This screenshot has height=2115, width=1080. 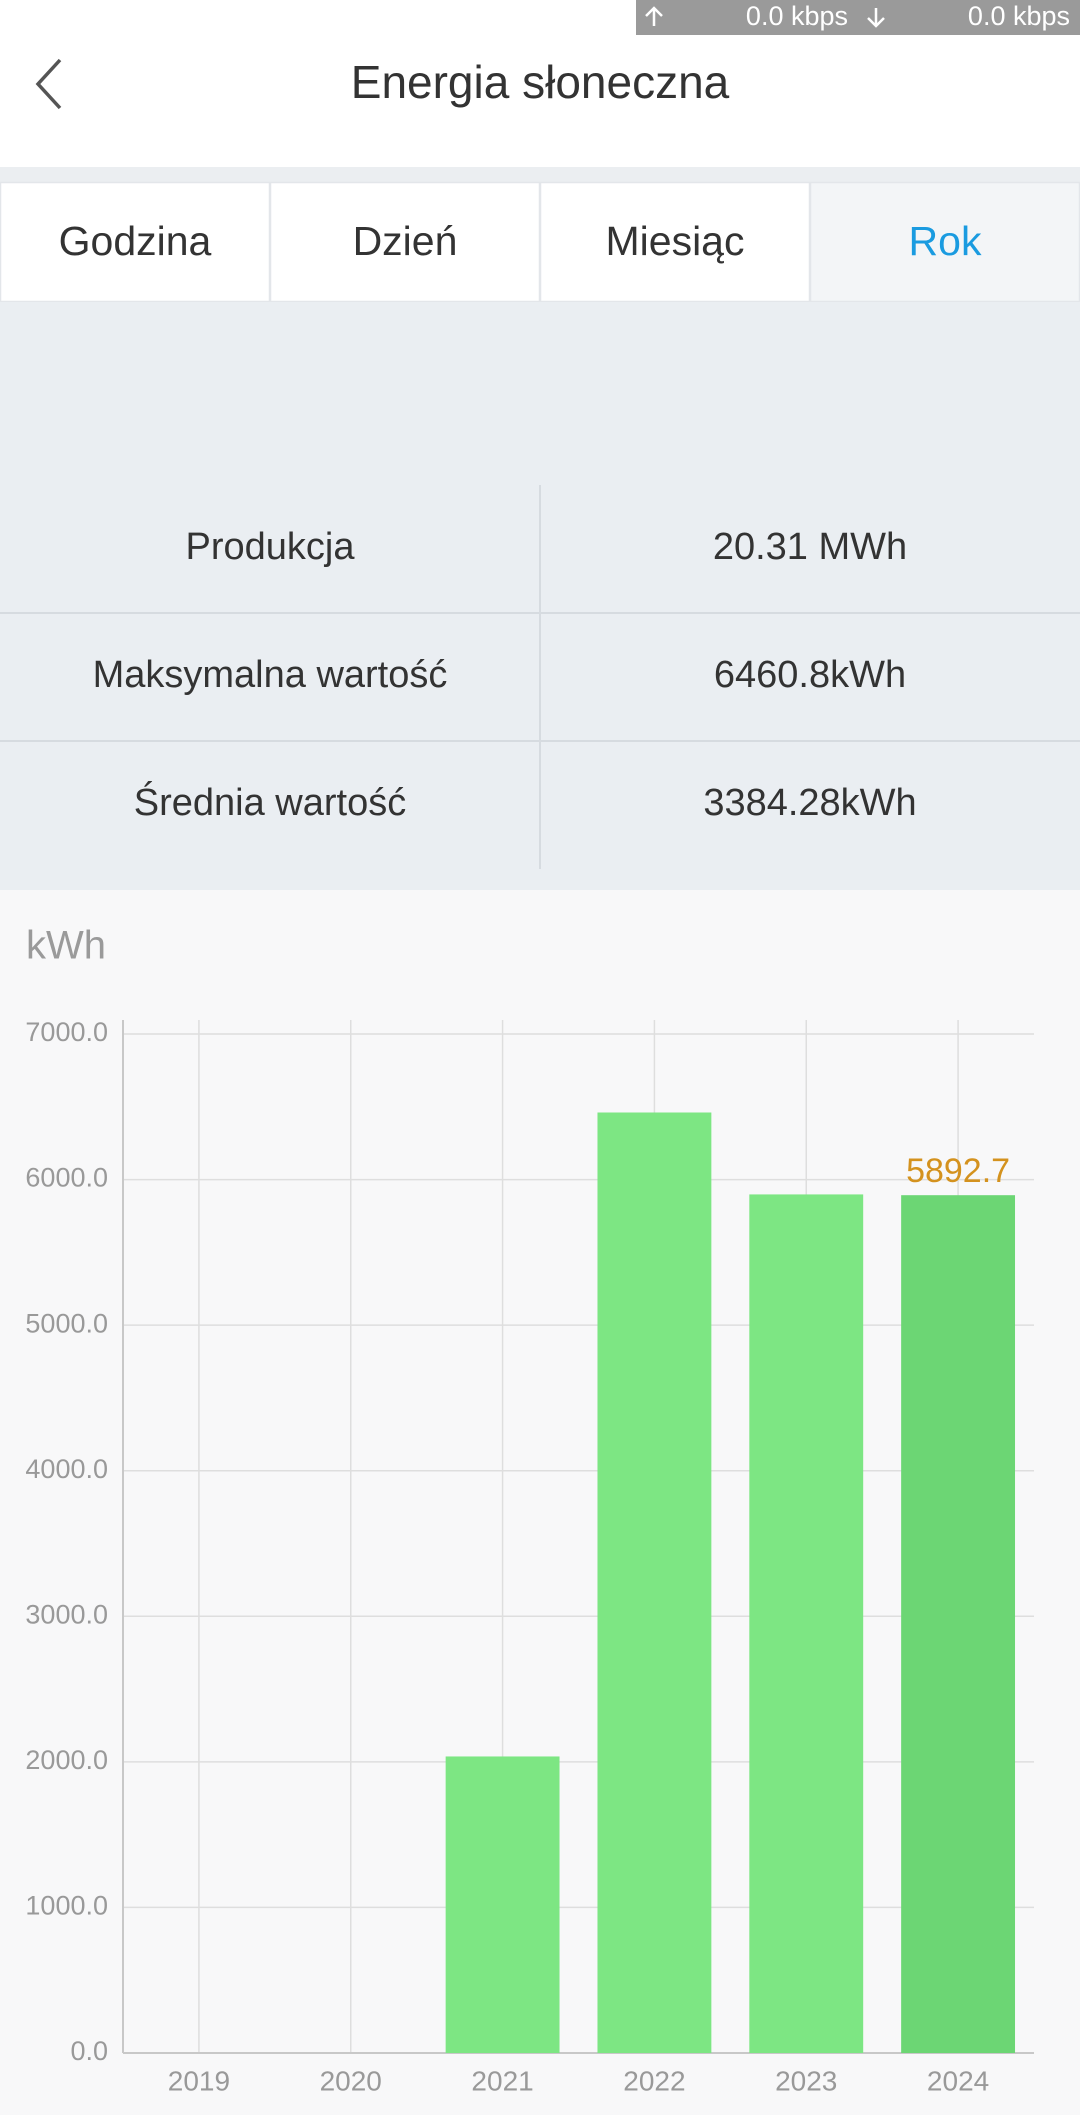 I want to click on y-tick-label: 4000.0, so click(x=66, y=1469).